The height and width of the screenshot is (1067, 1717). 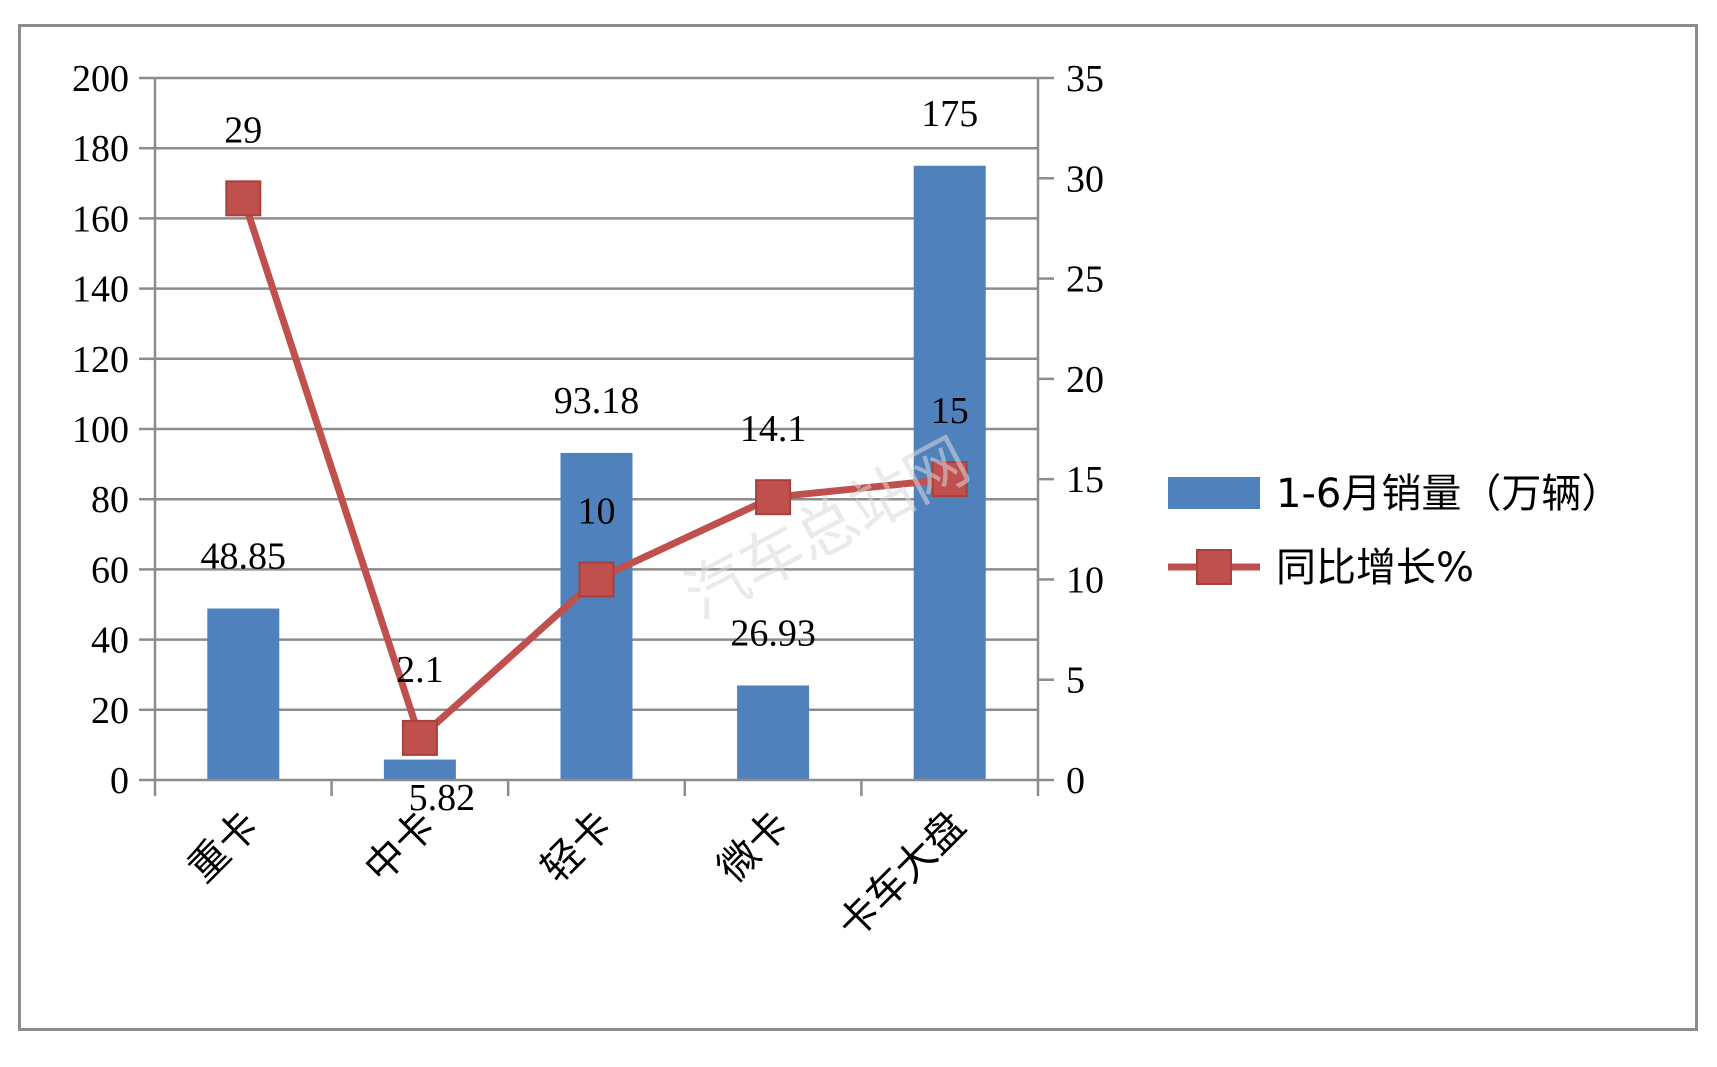 What do you see at coordinates (223, 847) in the screenshot?
I see `category-label: 重卡` at bounding box center [223, 847].